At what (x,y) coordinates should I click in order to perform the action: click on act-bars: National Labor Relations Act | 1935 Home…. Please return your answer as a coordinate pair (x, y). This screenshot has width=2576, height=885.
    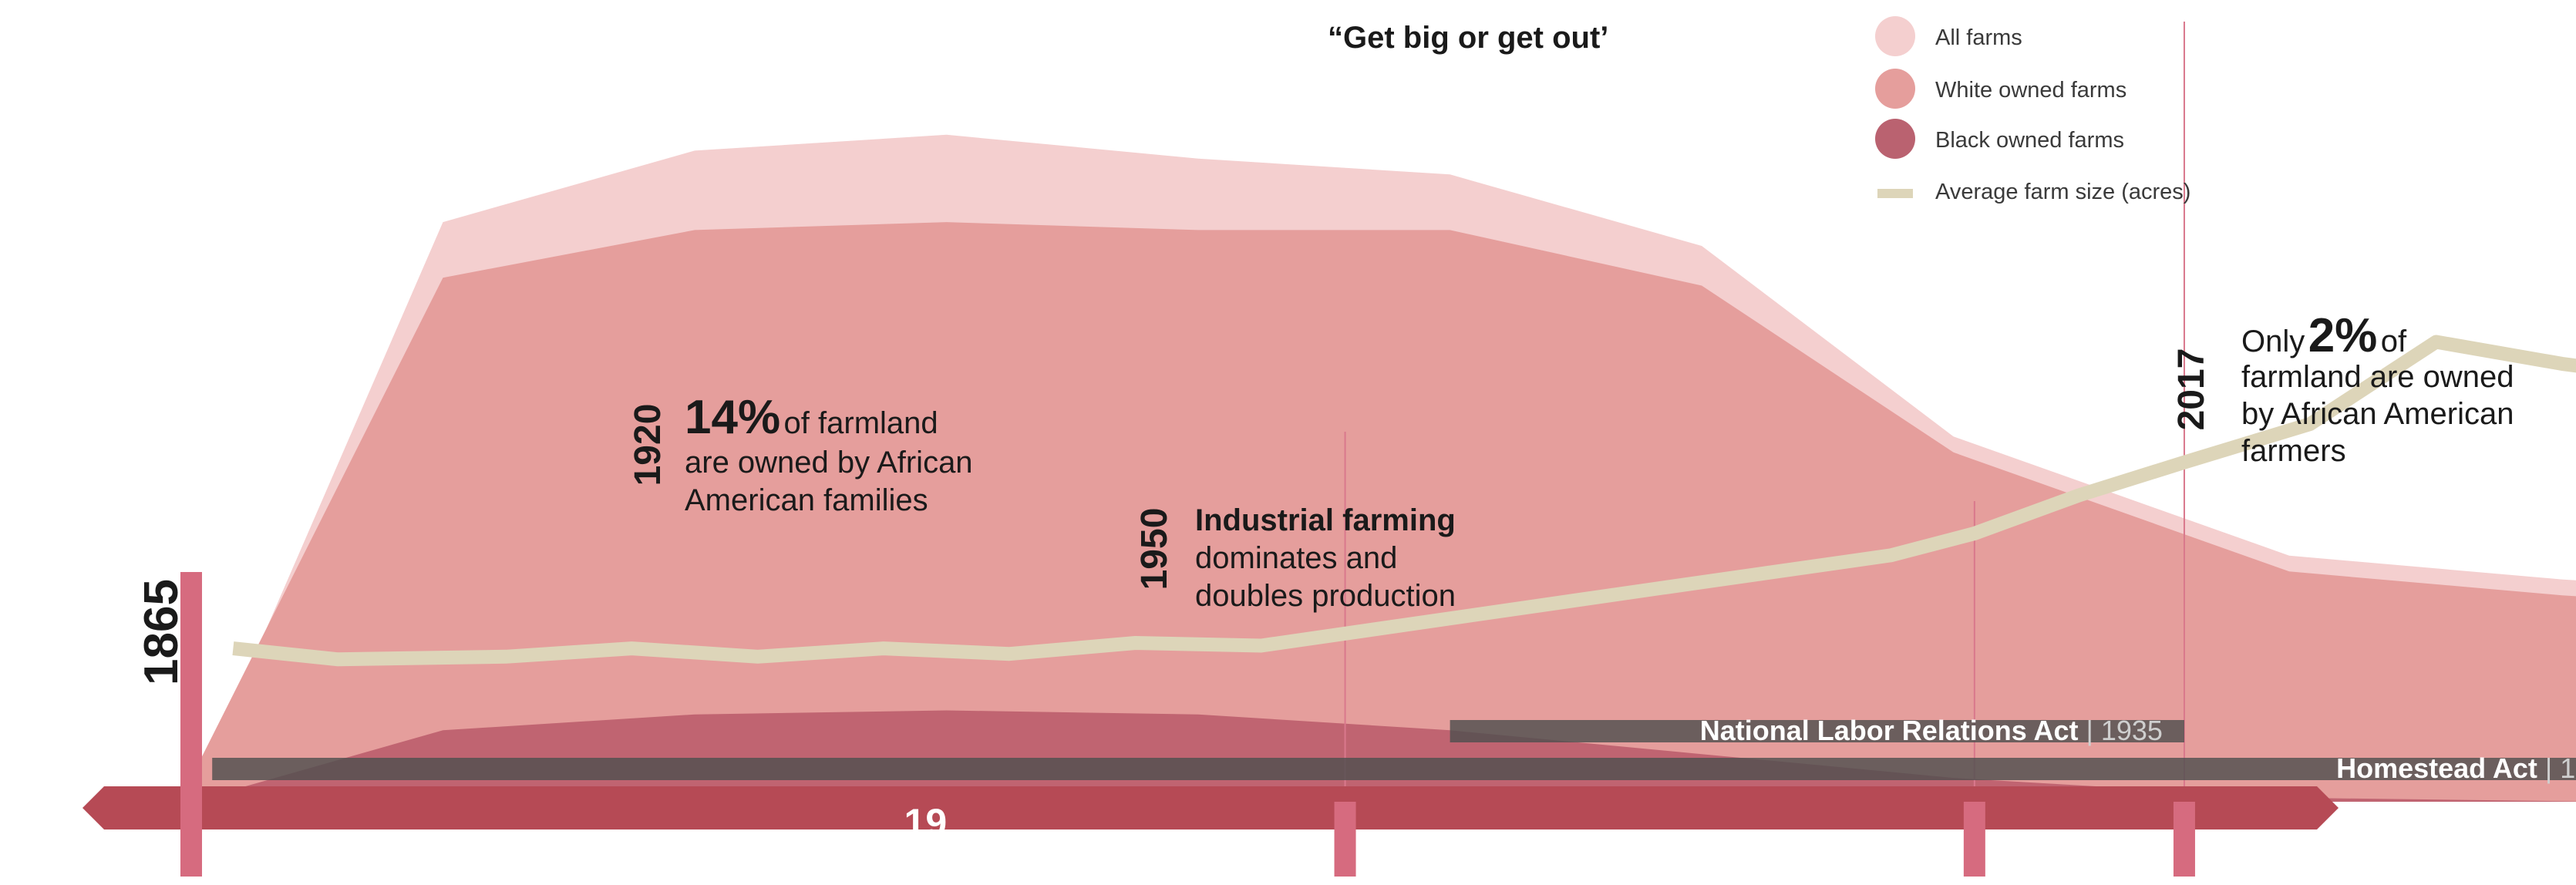
    Looking at the image, I should click on (1394, 749).